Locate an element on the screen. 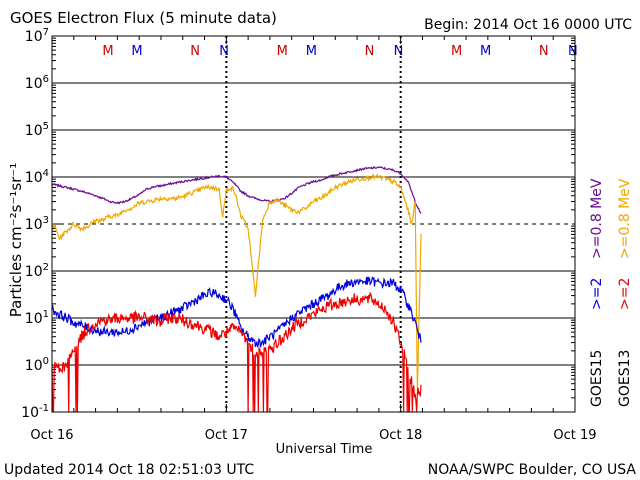  x-tick-label: Oct 18 is located at coordinates (400, 435).